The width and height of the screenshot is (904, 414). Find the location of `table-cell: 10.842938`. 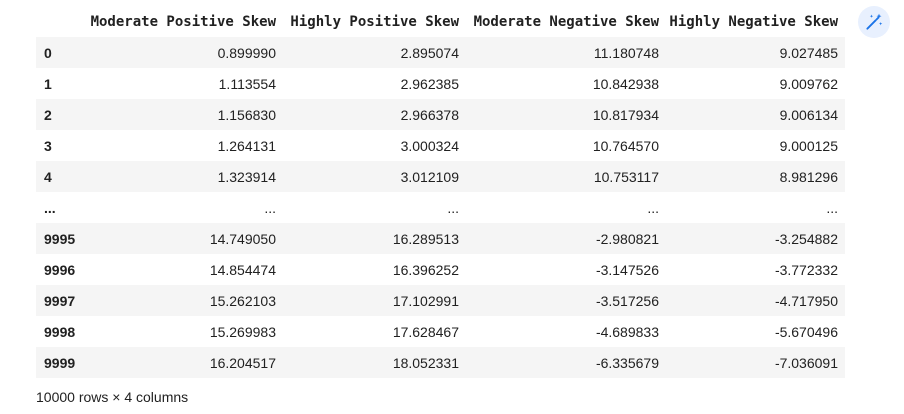

table-cell: 10.842938 is located at coordinates (625, 83).